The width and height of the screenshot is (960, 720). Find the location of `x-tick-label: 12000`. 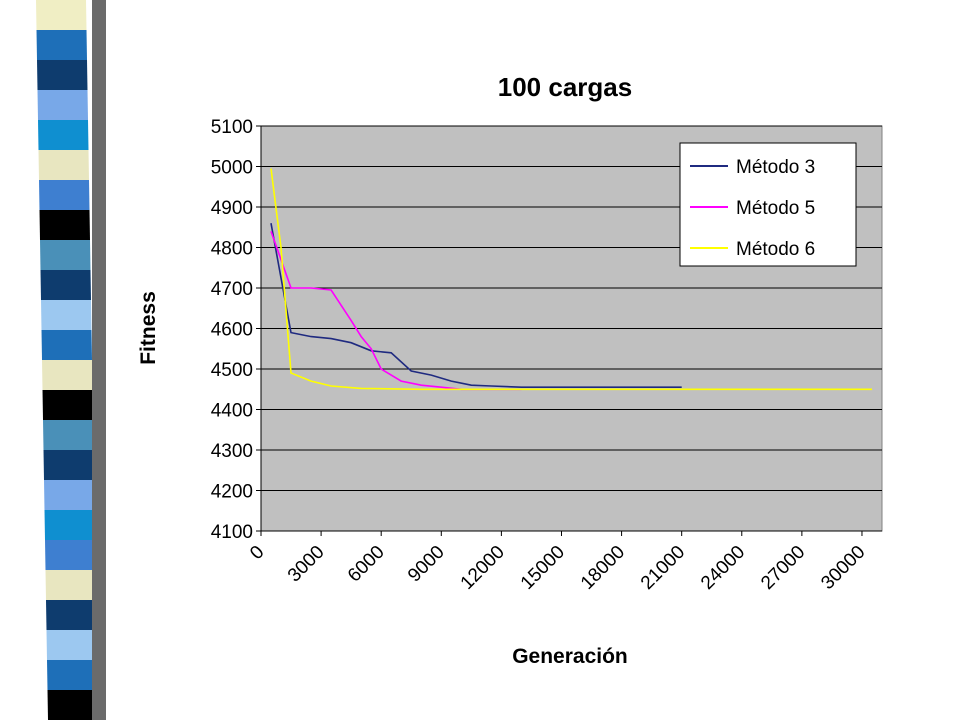

x-tick-label: 12000 is located at coordinates (483, 568).